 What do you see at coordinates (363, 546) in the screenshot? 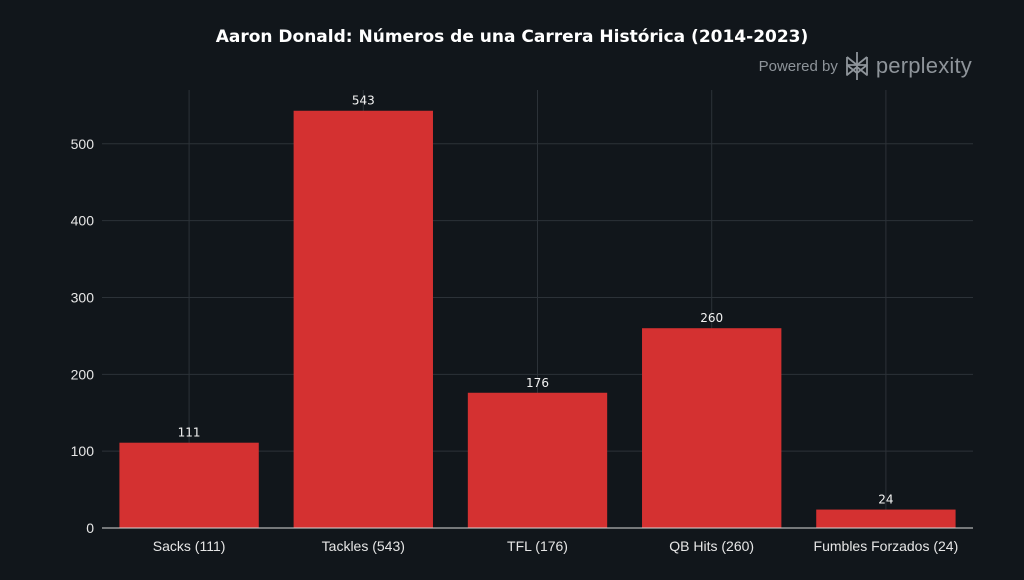
I see `x-tick-label: Tackles (543)` at bounding box center [363, 546].